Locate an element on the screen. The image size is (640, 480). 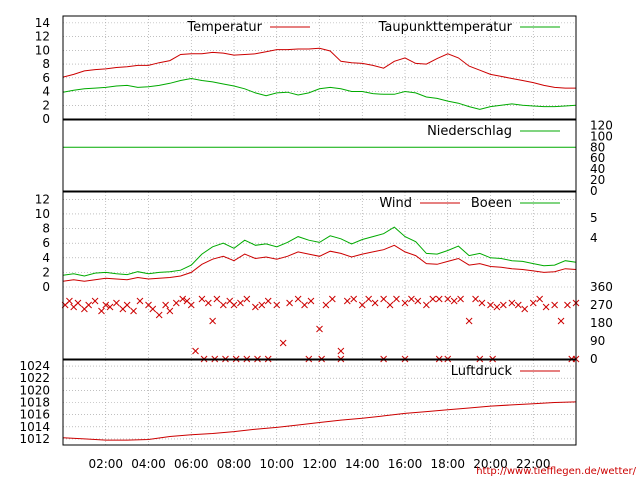
y-tick-label-right: 100 is located at coordinates (601, 136).